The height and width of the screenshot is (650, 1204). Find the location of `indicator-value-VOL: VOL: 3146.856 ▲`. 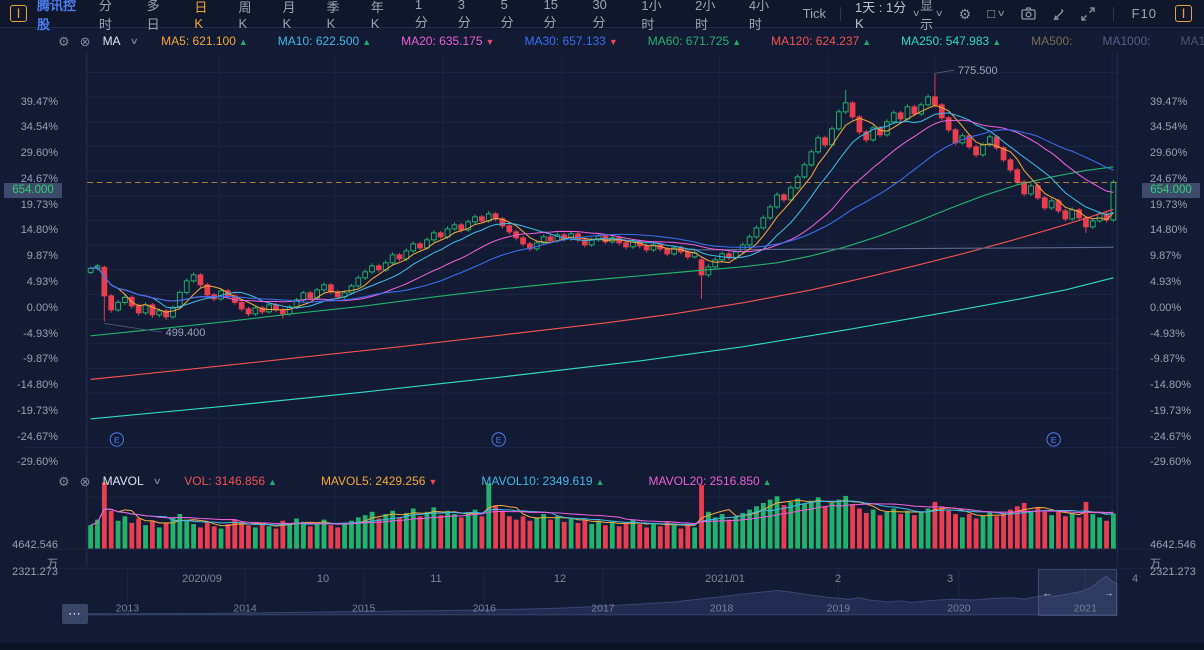

indicator-value-VOL: VOL: 3146.856 ▲ is located at coordinates (230, 481).